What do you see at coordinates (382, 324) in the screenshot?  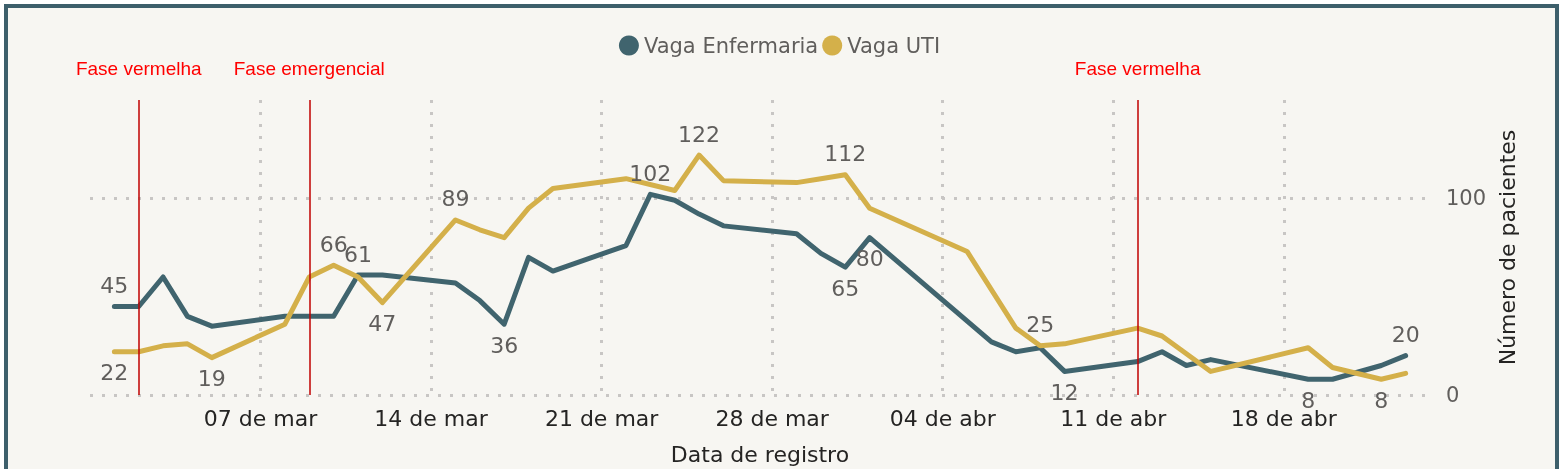 I see `data-label: 47` at bounding box center [382, 324].